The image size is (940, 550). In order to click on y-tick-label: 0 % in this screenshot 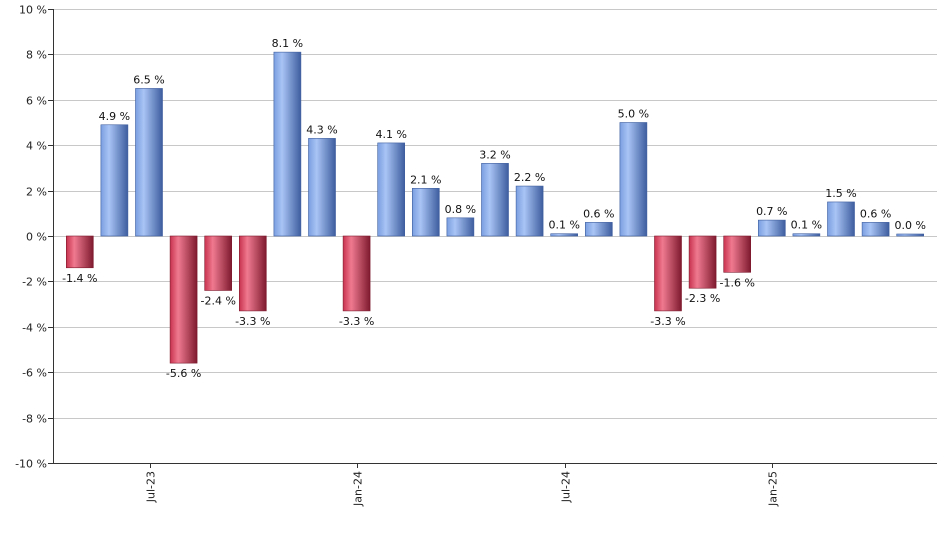, I will do `click(36, 237)`.